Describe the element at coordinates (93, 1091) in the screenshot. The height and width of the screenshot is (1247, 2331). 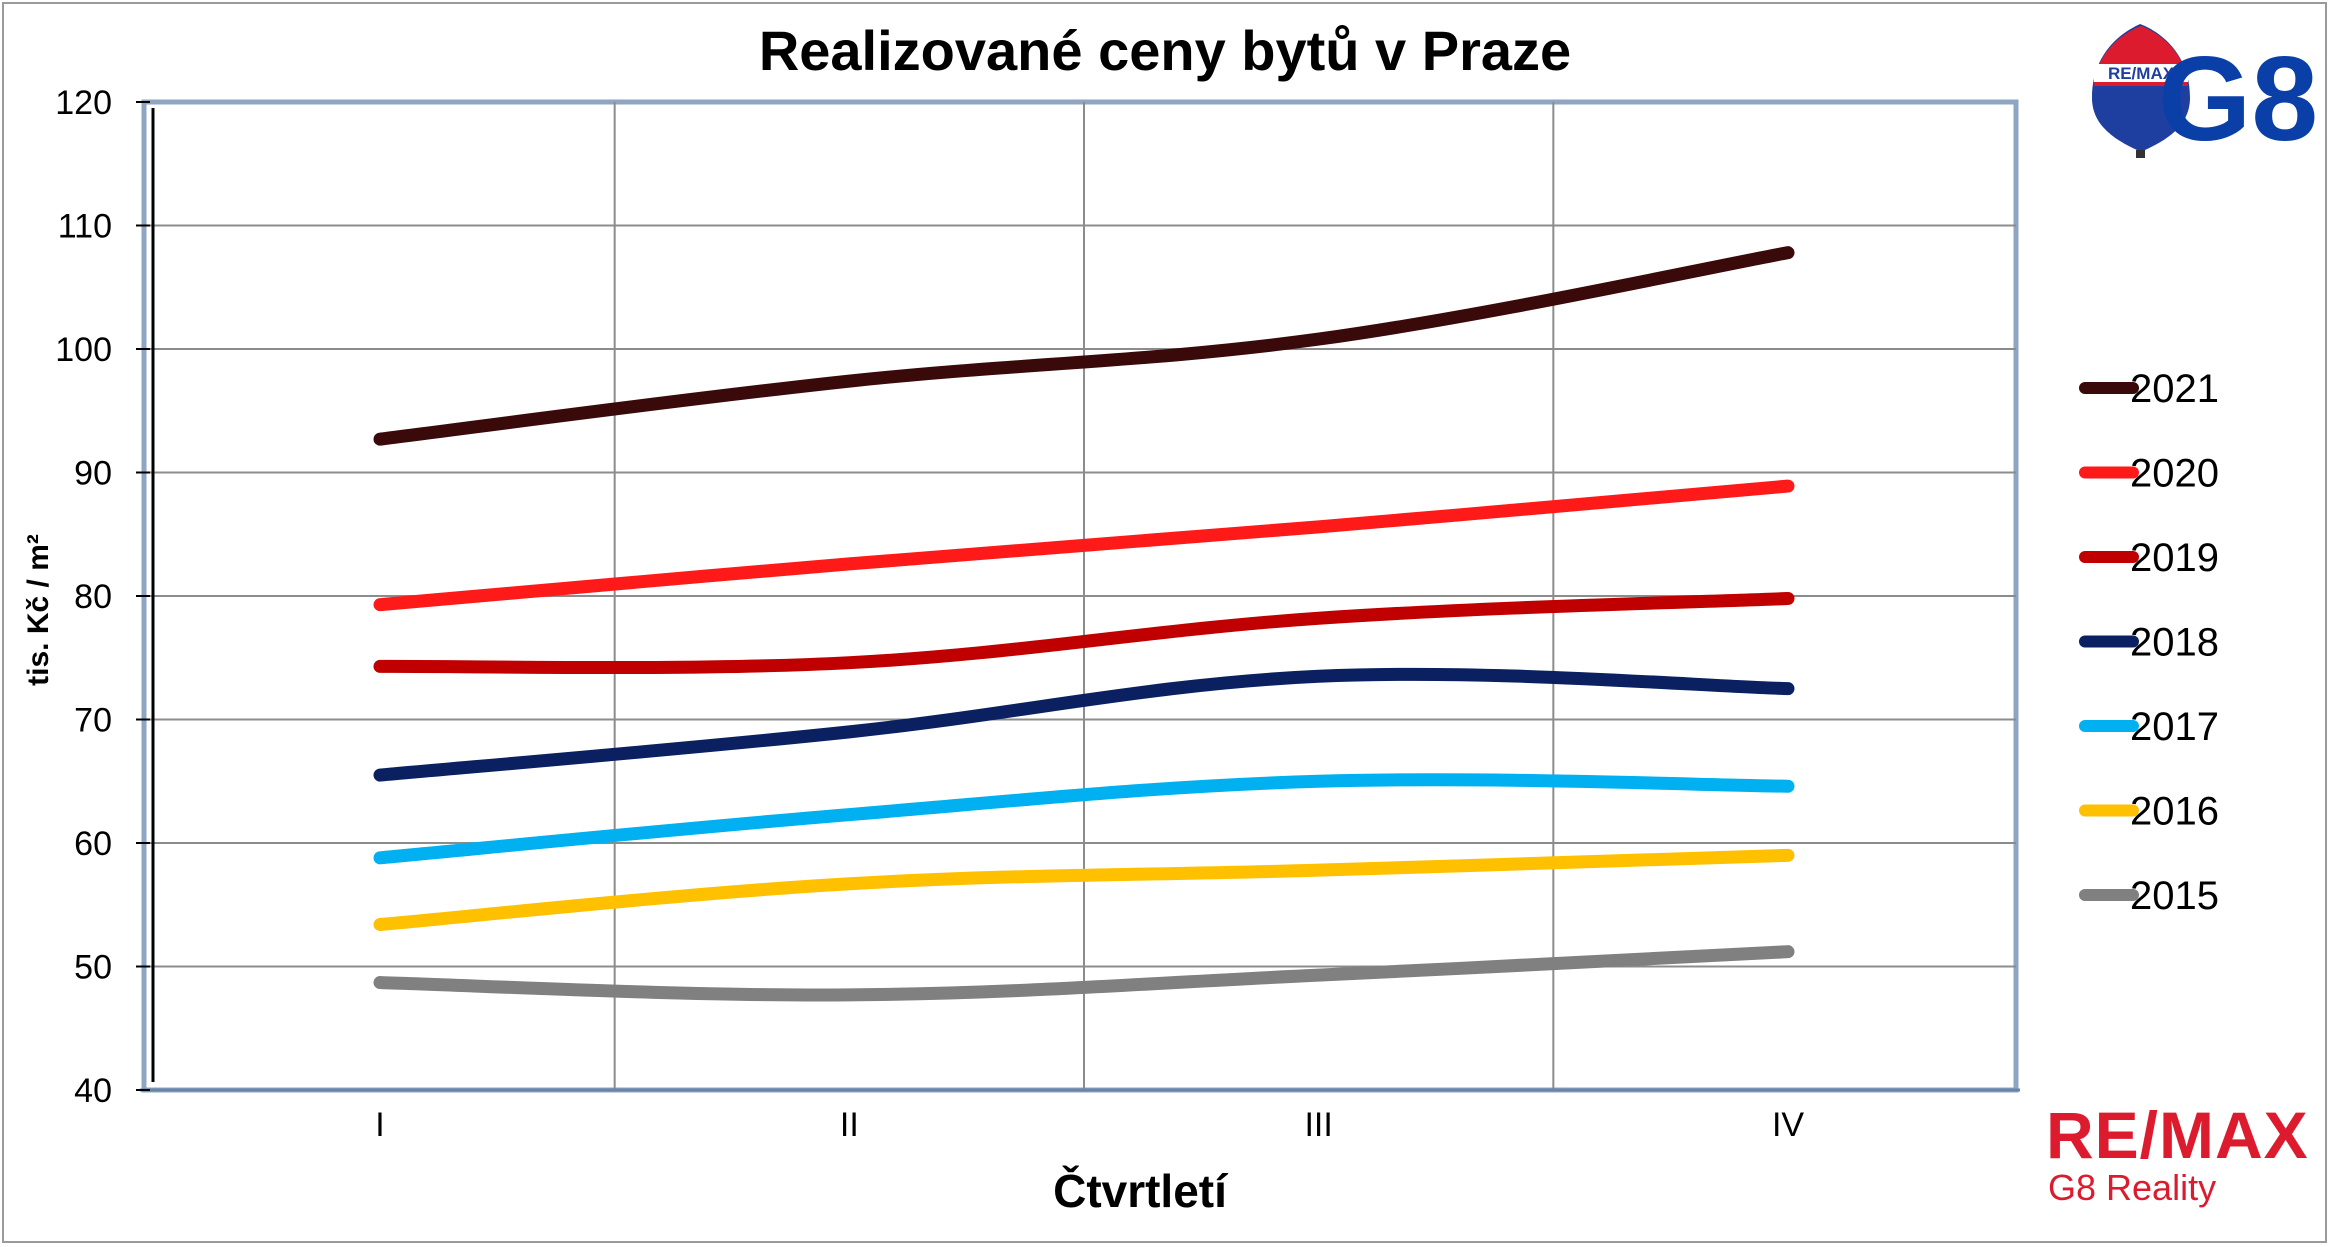
I see `y-tick-label: 40` at that location.